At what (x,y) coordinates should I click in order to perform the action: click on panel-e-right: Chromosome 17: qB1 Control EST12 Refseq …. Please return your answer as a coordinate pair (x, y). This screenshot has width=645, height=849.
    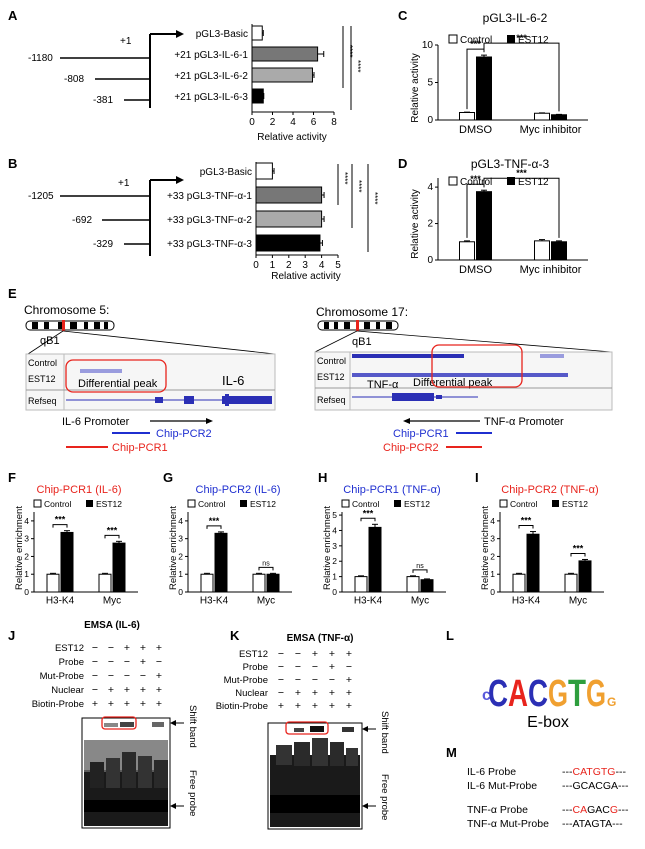
    Looking at the image, I should click on (463, 379).